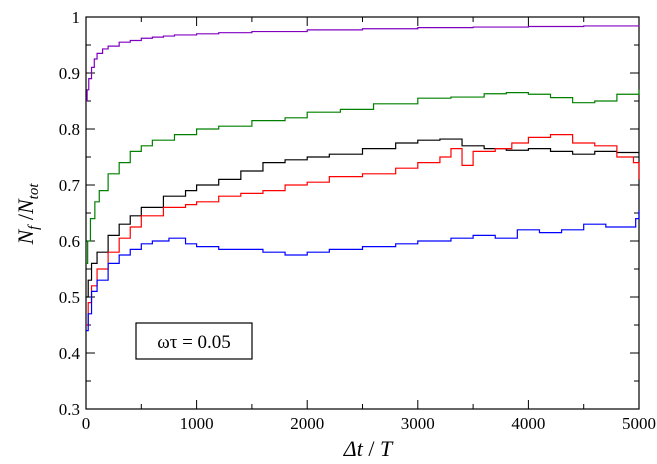 The width and height of the screenshot is (657, 464). I want to click on y-tick-label: 0.9, so click(69, 73).